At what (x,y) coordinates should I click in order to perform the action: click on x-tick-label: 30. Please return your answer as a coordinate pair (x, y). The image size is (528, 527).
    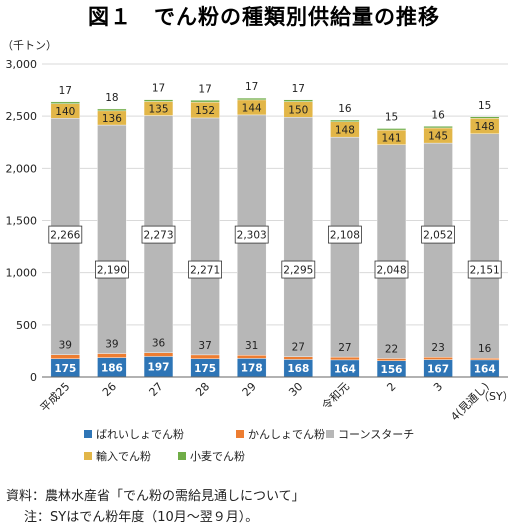
    Looking at the image, I should click on (295, 389).